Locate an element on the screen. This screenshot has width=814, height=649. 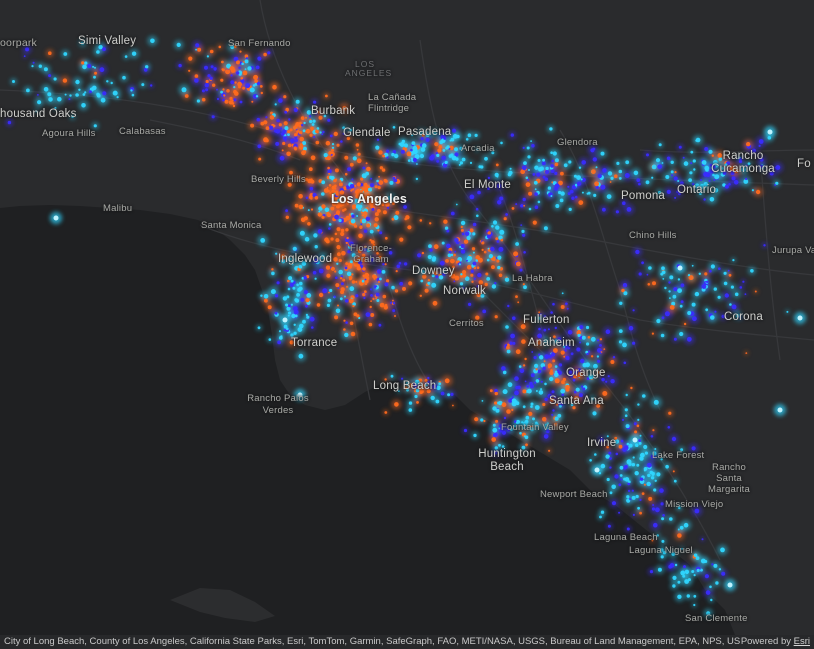
label-newport-beach: Newport Beach is located at coordinates (574, 494).